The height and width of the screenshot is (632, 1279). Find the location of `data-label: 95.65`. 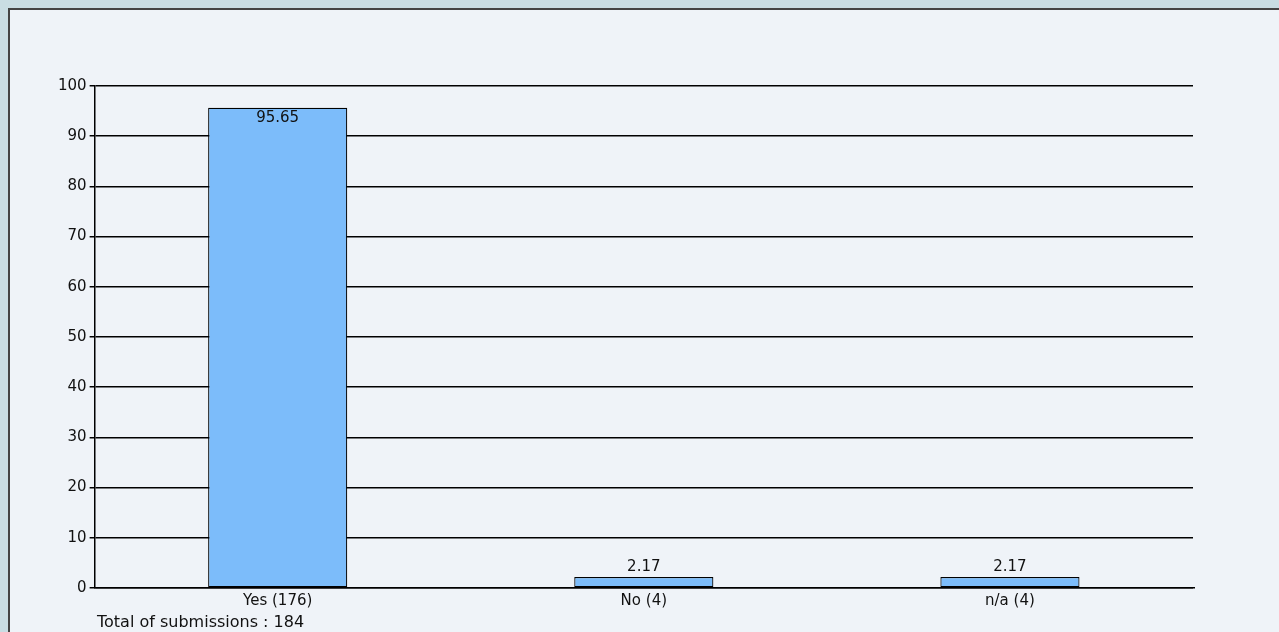

data-label: 95.65 is located at coordinates (278, 117).